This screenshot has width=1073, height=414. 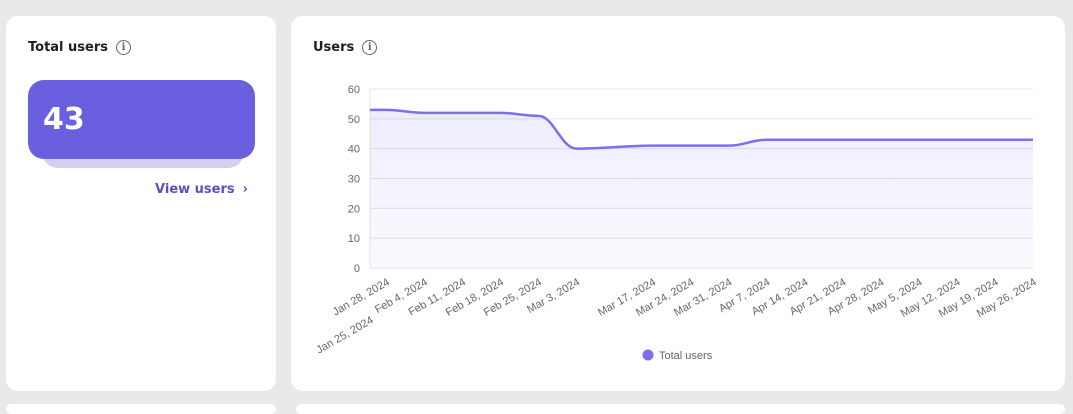 What do you see at coordinates (245, 189) in the screenshot?
I see `chevron-right-icon: ›` at bounding box center [245, 189].